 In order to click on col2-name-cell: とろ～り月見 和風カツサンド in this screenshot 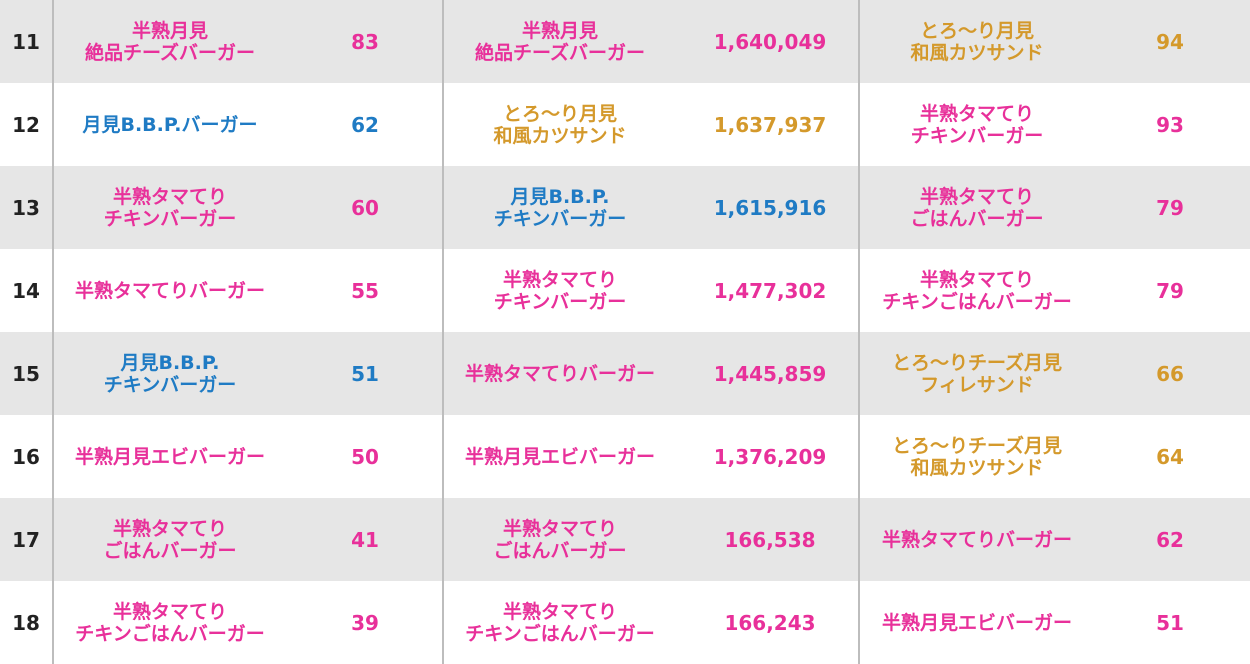, I will do `click(560, 124)`.